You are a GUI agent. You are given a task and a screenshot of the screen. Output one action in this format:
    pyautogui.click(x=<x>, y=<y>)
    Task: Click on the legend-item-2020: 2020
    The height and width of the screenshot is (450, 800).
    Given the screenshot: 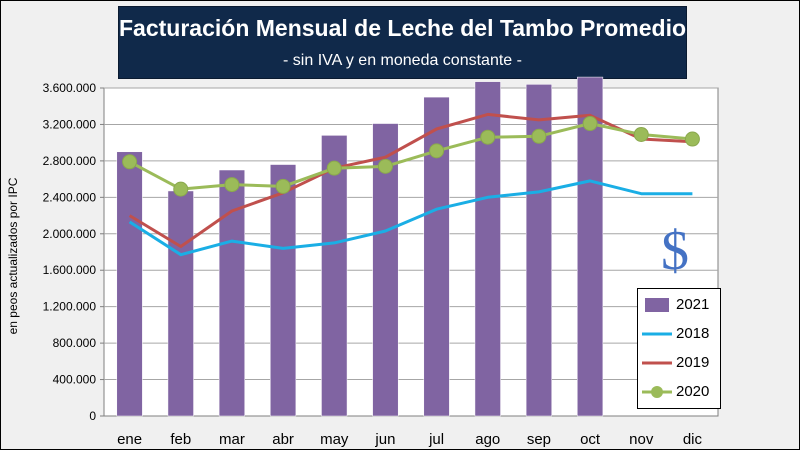 What is the action you would take?
    pyautogui.click(x=679, y=392)
    